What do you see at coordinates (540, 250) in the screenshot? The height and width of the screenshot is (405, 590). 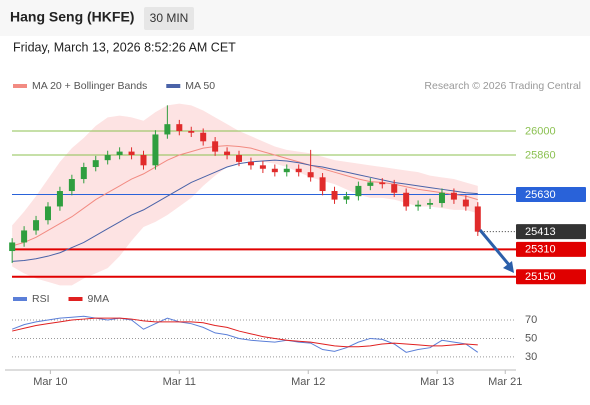 I see `level-label: 25310` at bounding box center [540, 250].